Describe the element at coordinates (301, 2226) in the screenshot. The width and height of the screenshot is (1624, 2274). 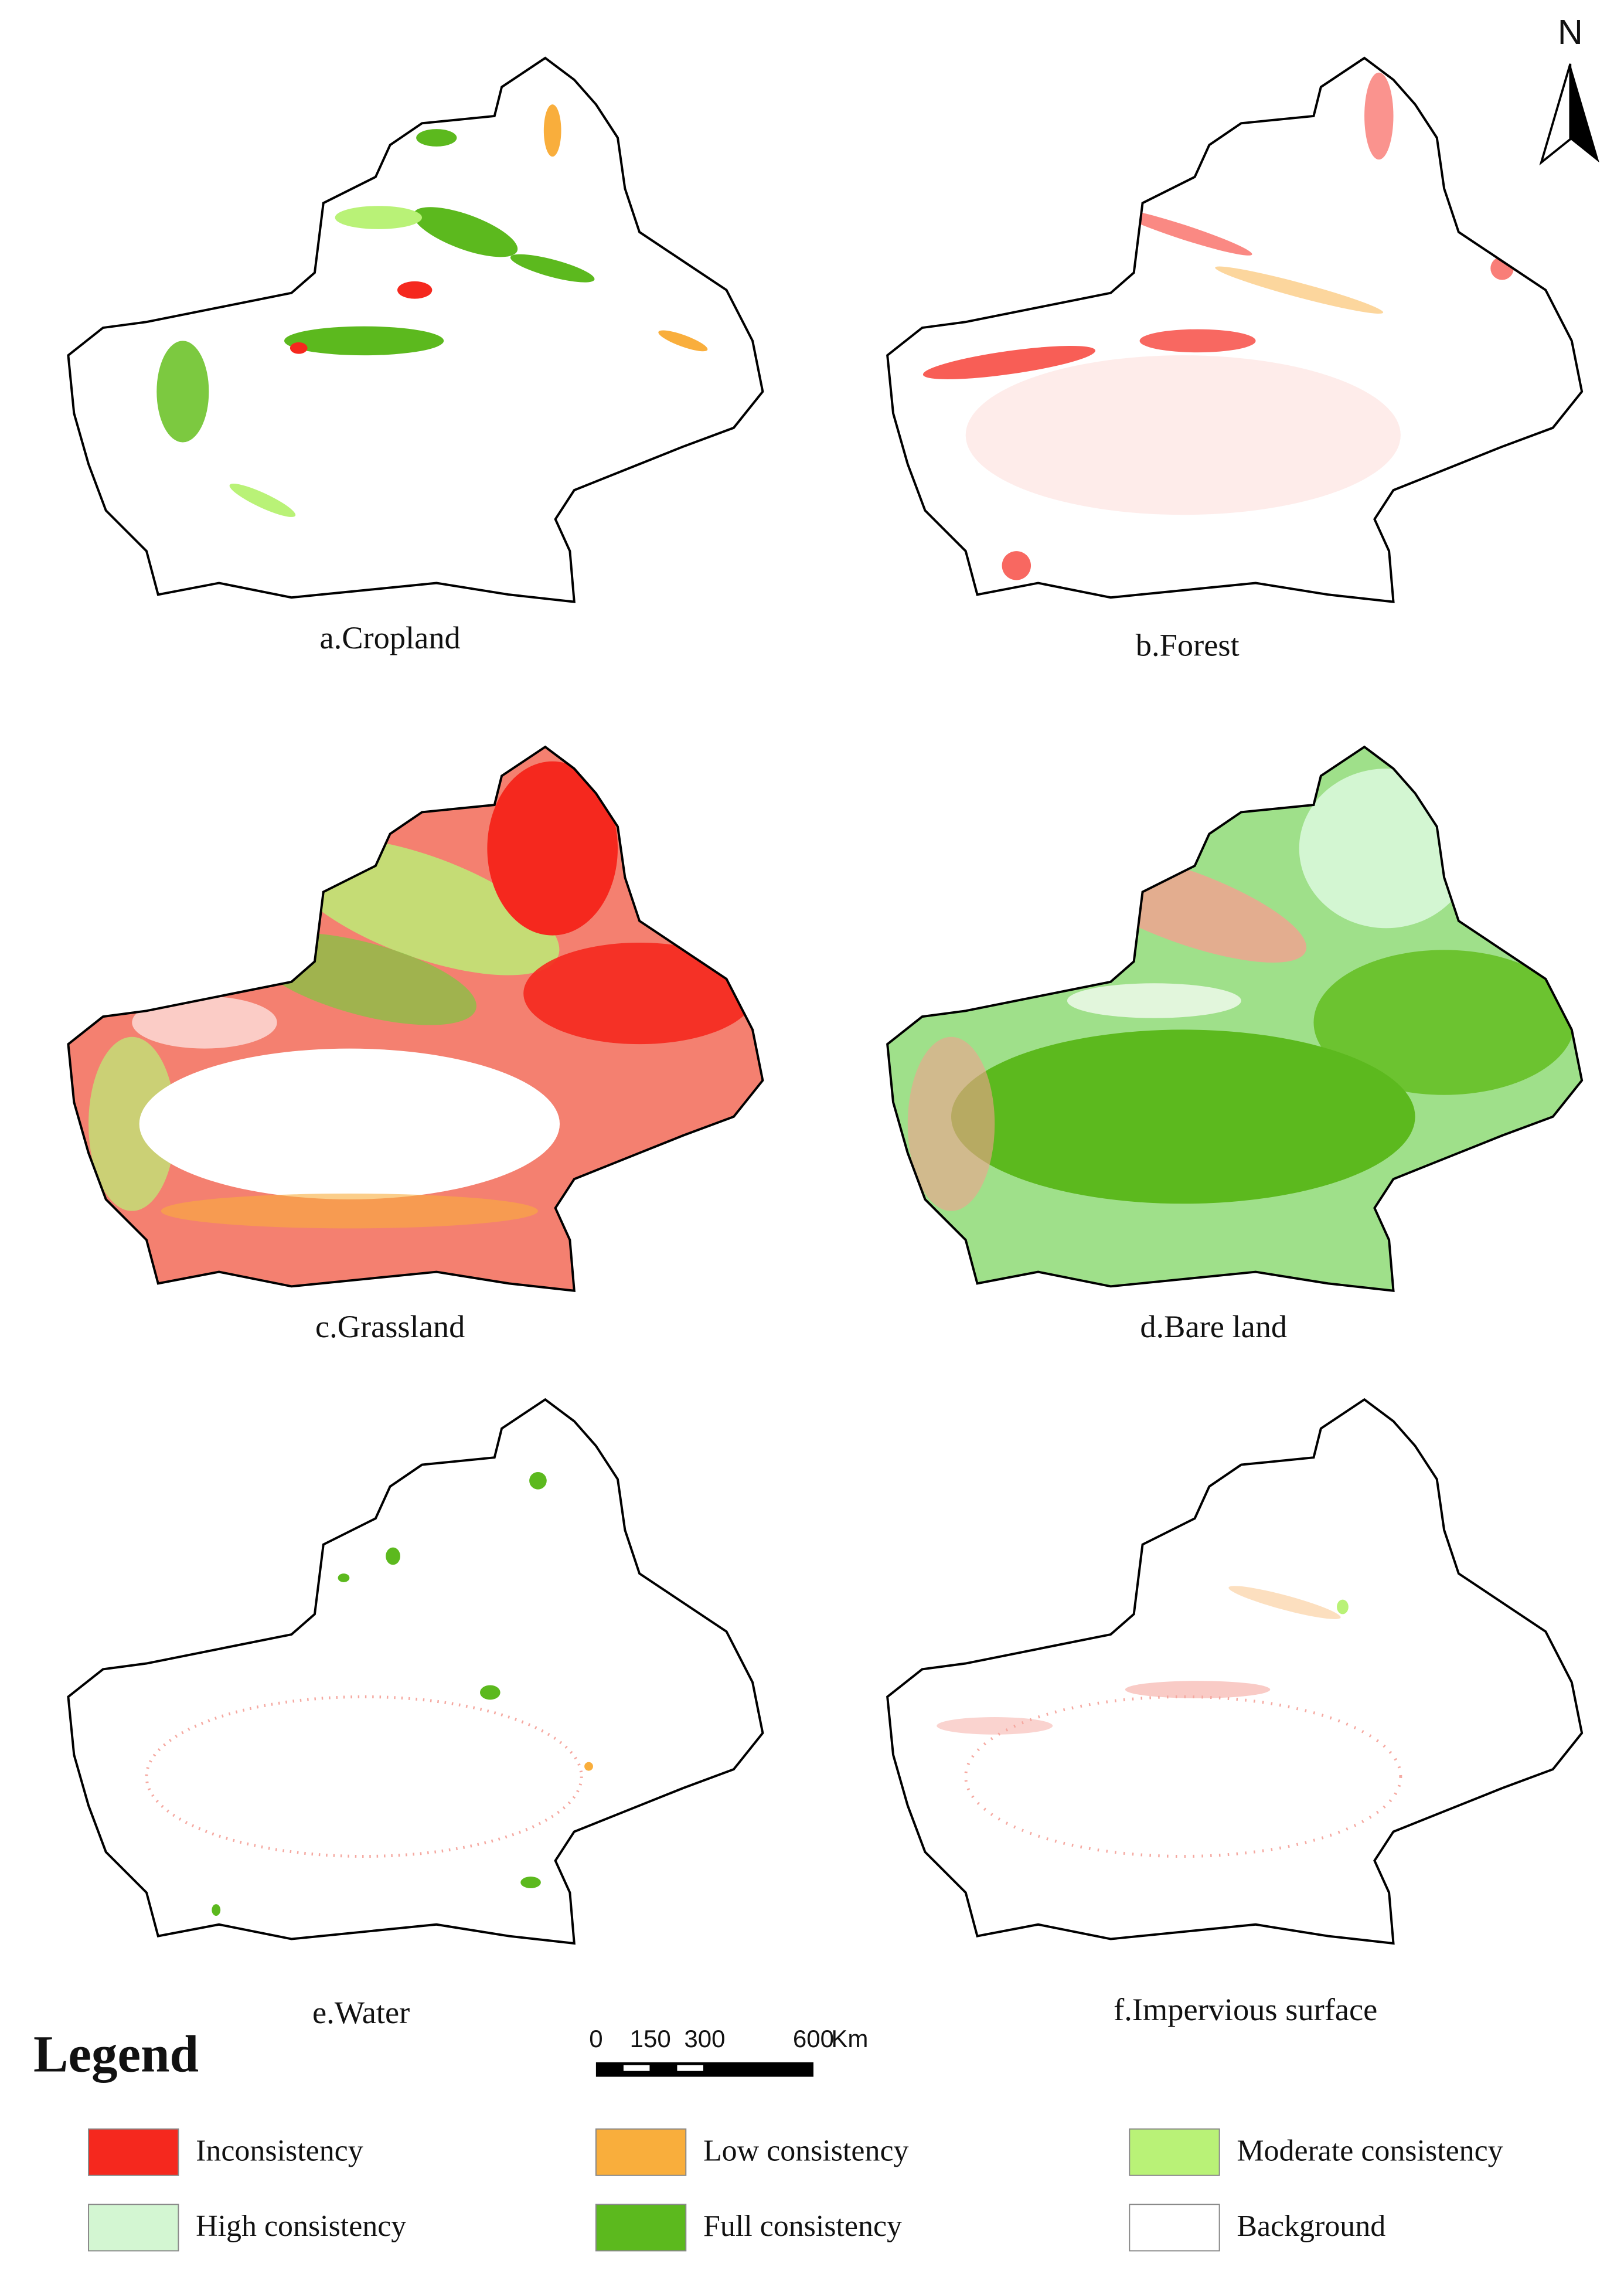
I see `legend-label: High consistency` at that location.